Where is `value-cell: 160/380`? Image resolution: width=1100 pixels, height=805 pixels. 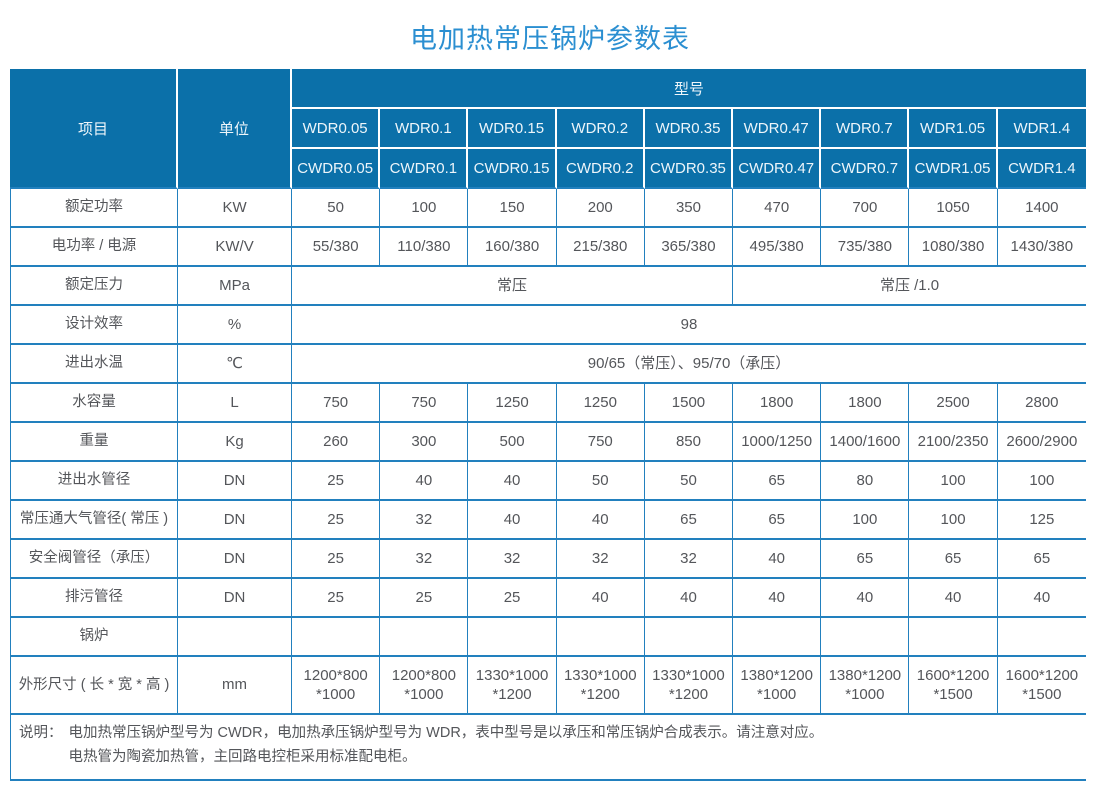 value-cell: 160/380 is located at coordinates (512, 247).